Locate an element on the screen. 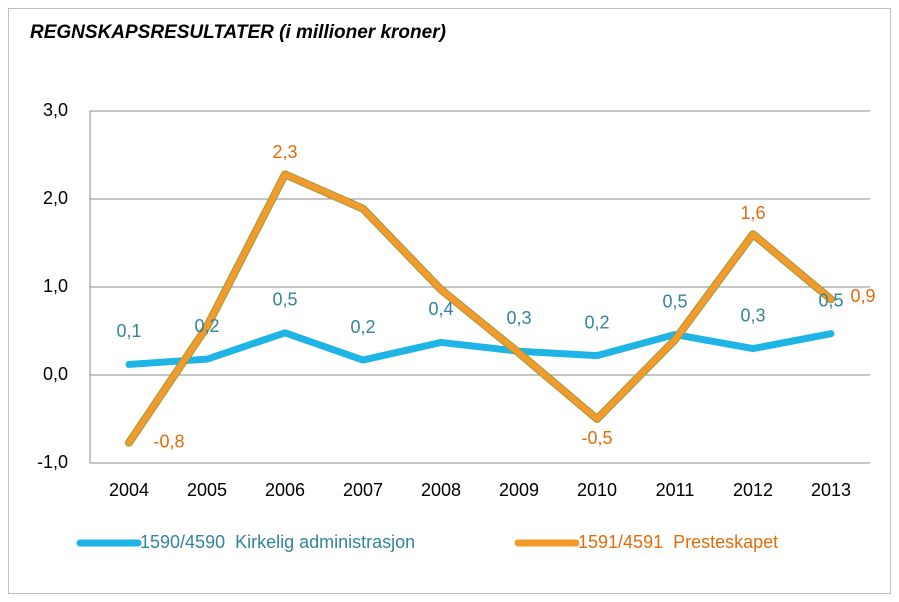 The image size is (899, 602). legend-label: 1591/4591 Presteskapet is located at coordinates (678, 542).